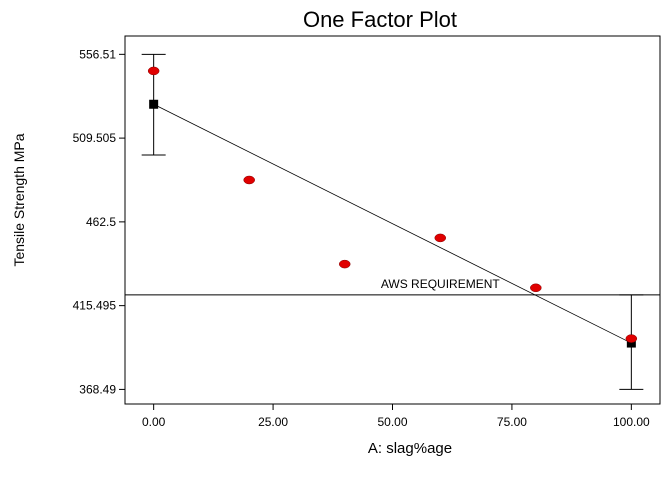 The height and width of the screenshot is (486, 661). Describe the element at coordinates (95, 306) in the screenshot. I see `y-tick-label-3: 415.495` at that location.